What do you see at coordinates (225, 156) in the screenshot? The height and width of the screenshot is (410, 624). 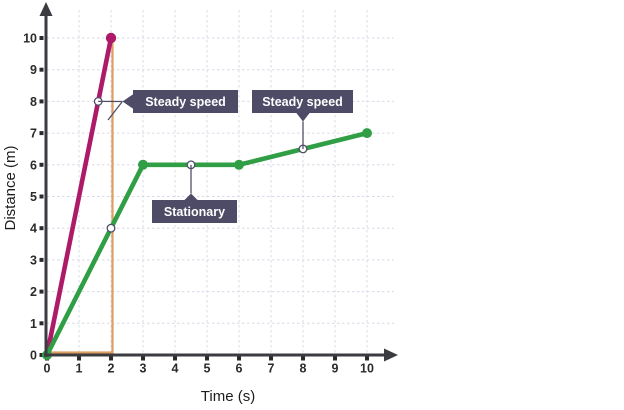 I see `annotation-layer: Steady speed Stationary Steady speed` at bounding box center [225, 156].